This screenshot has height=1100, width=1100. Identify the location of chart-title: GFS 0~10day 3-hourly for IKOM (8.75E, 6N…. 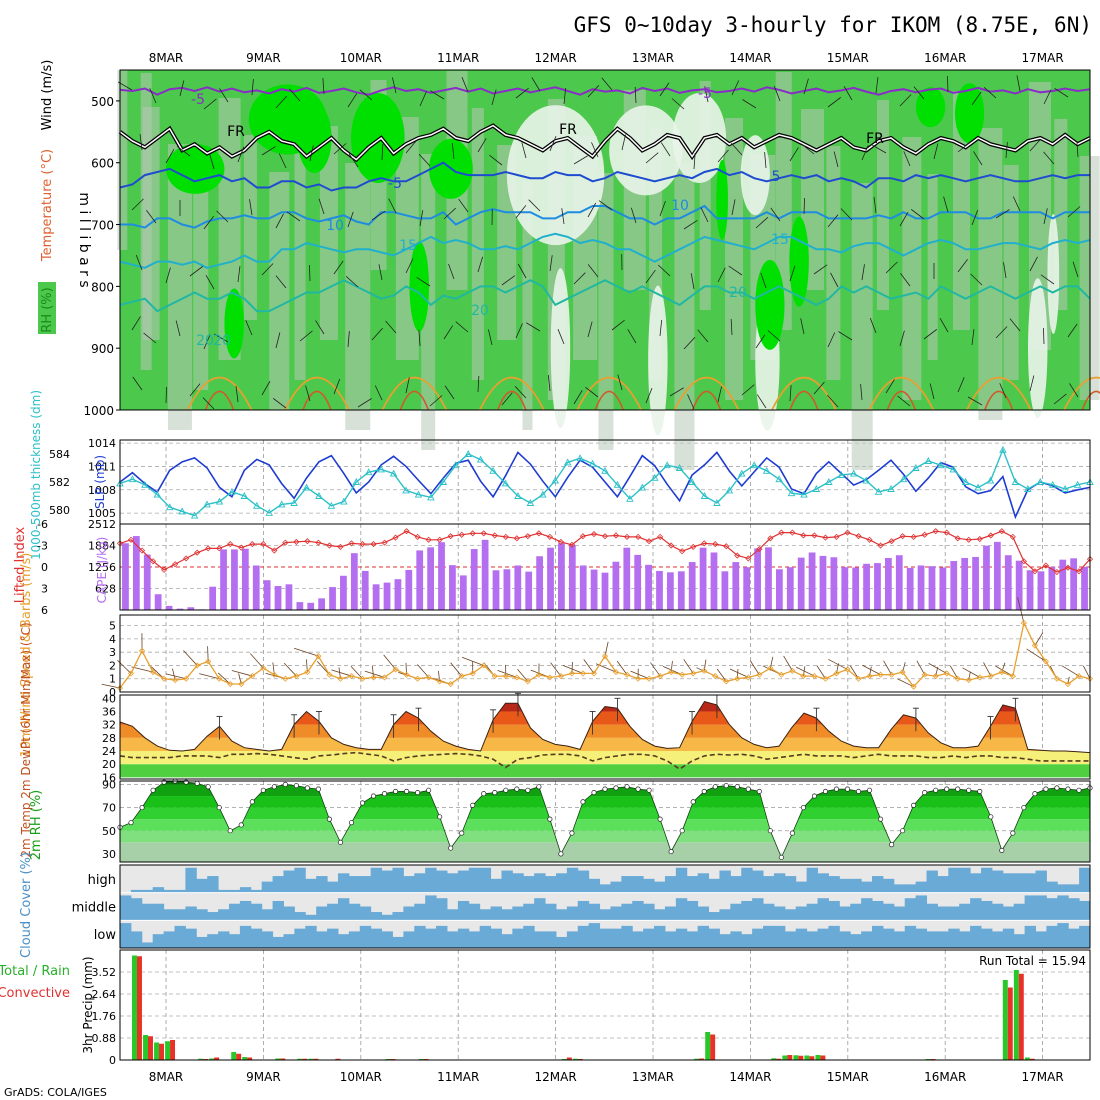
(833, 25).